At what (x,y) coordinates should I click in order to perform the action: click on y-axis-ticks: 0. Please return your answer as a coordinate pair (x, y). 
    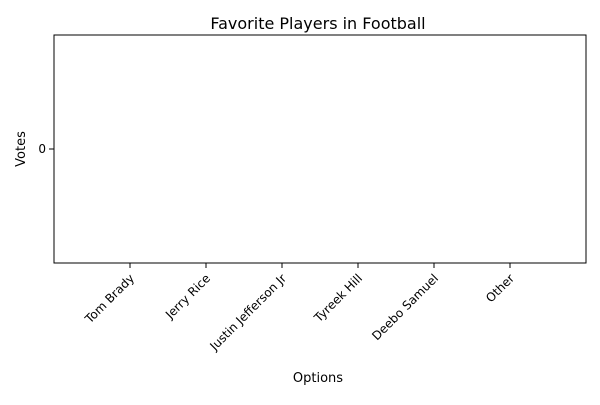
    Looking at the image, I should click on (46, 149).